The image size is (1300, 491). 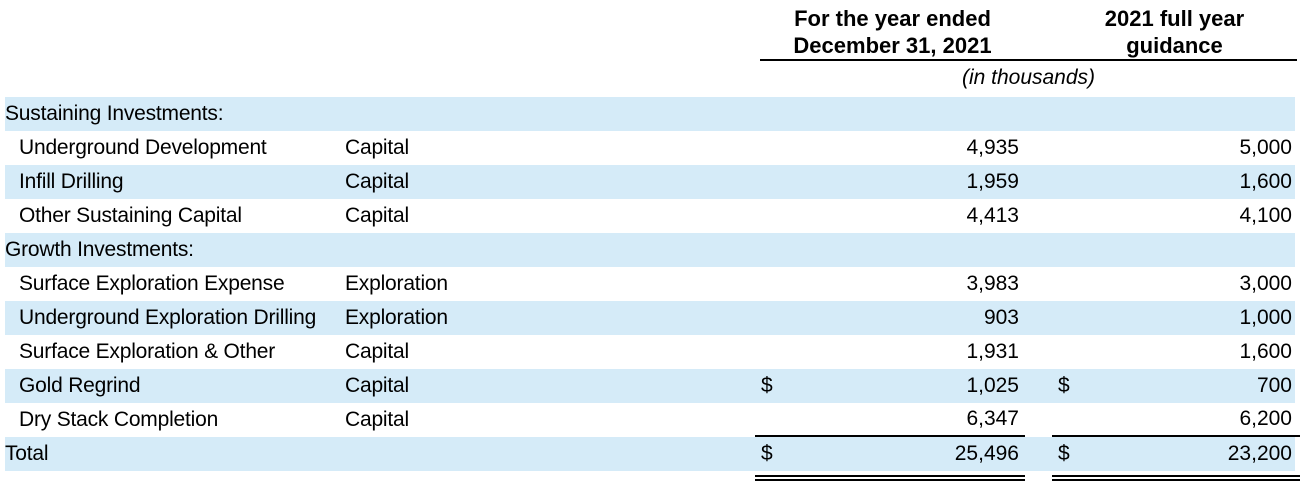 I want to click on cell-label: Sustaining Investments:, so click(x=114, y=113).